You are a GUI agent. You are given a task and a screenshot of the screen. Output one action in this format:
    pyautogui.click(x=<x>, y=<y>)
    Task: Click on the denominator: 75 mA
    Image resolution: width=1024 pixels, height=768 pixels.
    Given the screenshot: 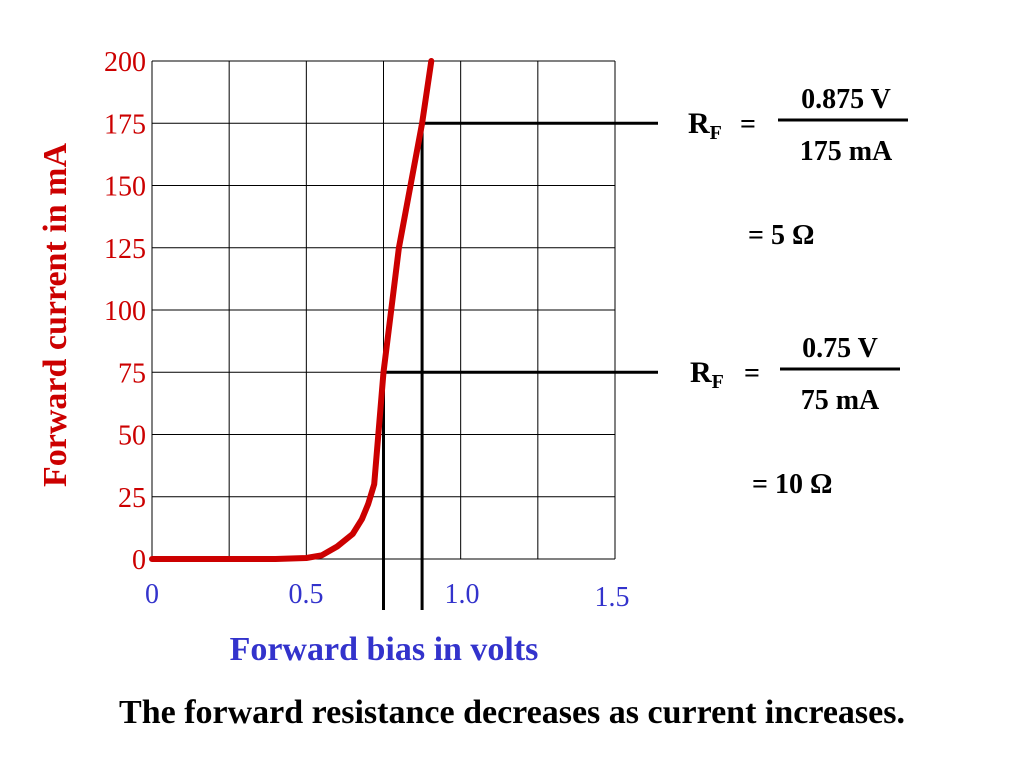 What is the action you would take?
    pyautogui.click(x=840, y=400)
    